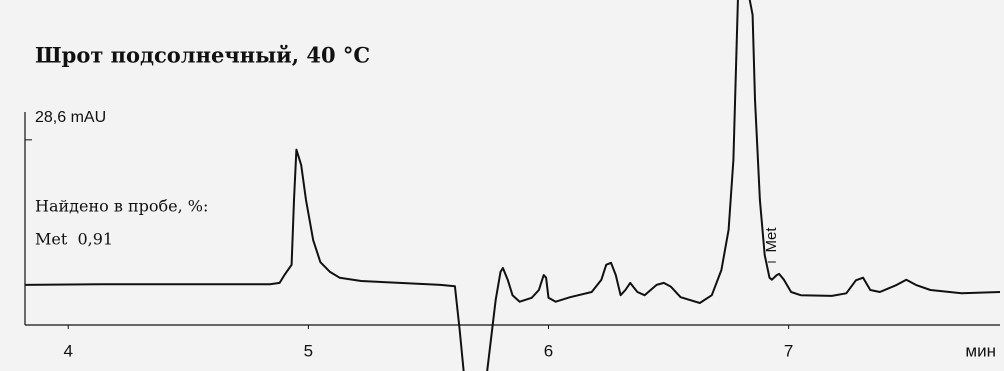  What do you see at coordinates (788, 350) in the screenshot?
I see `x-tick-label: 7` at bounding box center [788, 350].